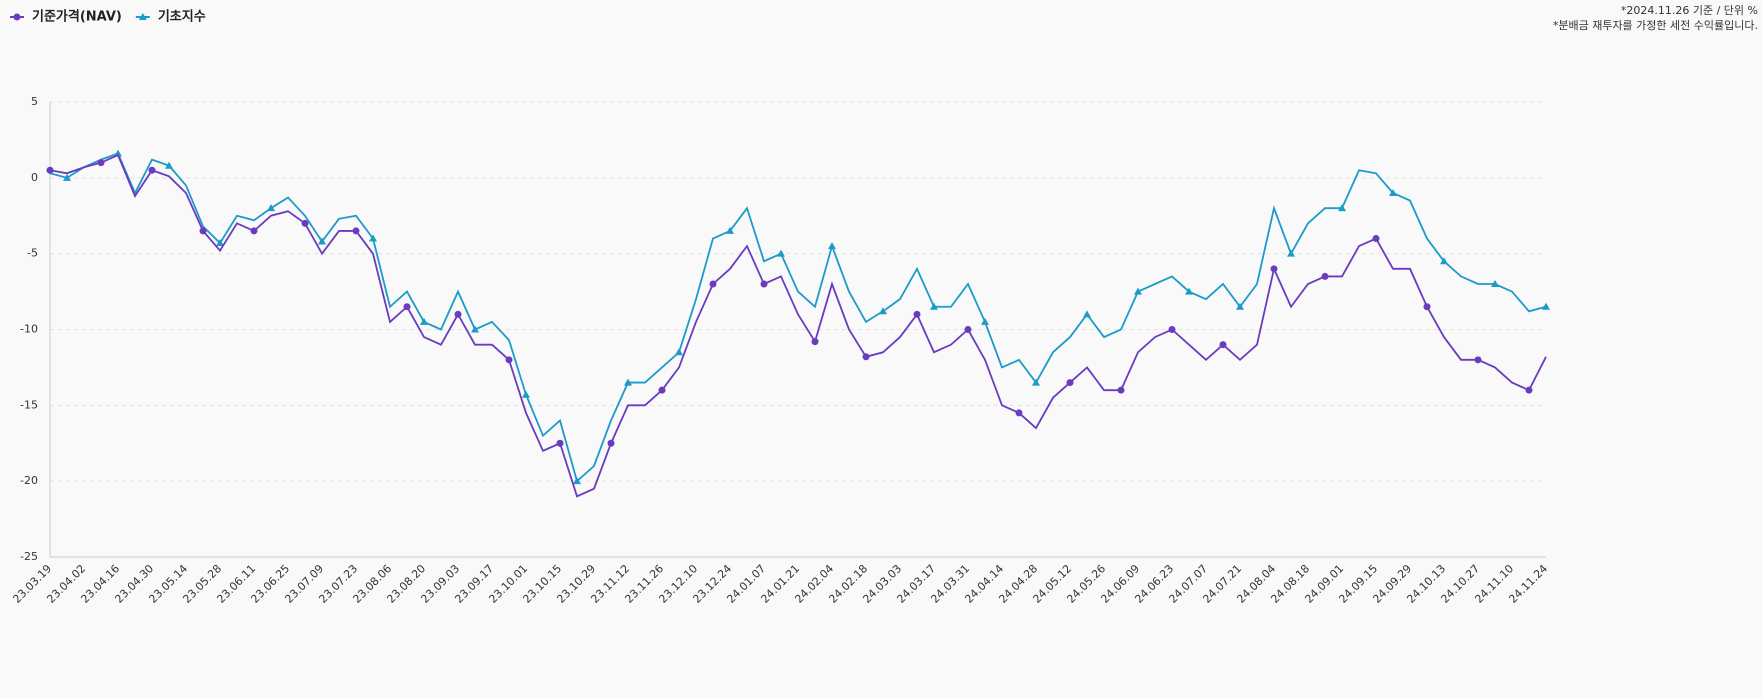  I want to click on note: *분배금 재투자를 가정한 세전 수익률입니다., so click(1655, 25).